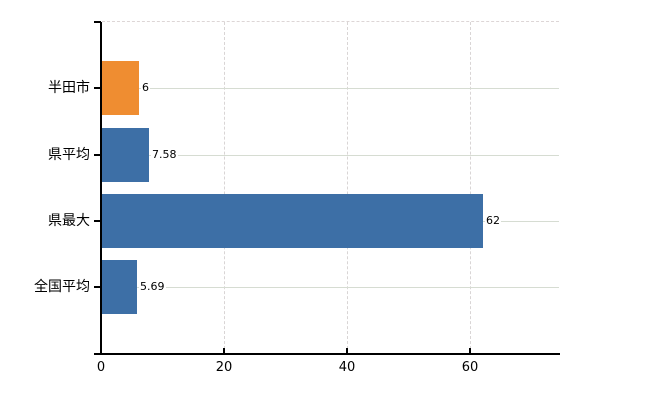  I want to click on x-tick-label: 60, so click(470, 367).